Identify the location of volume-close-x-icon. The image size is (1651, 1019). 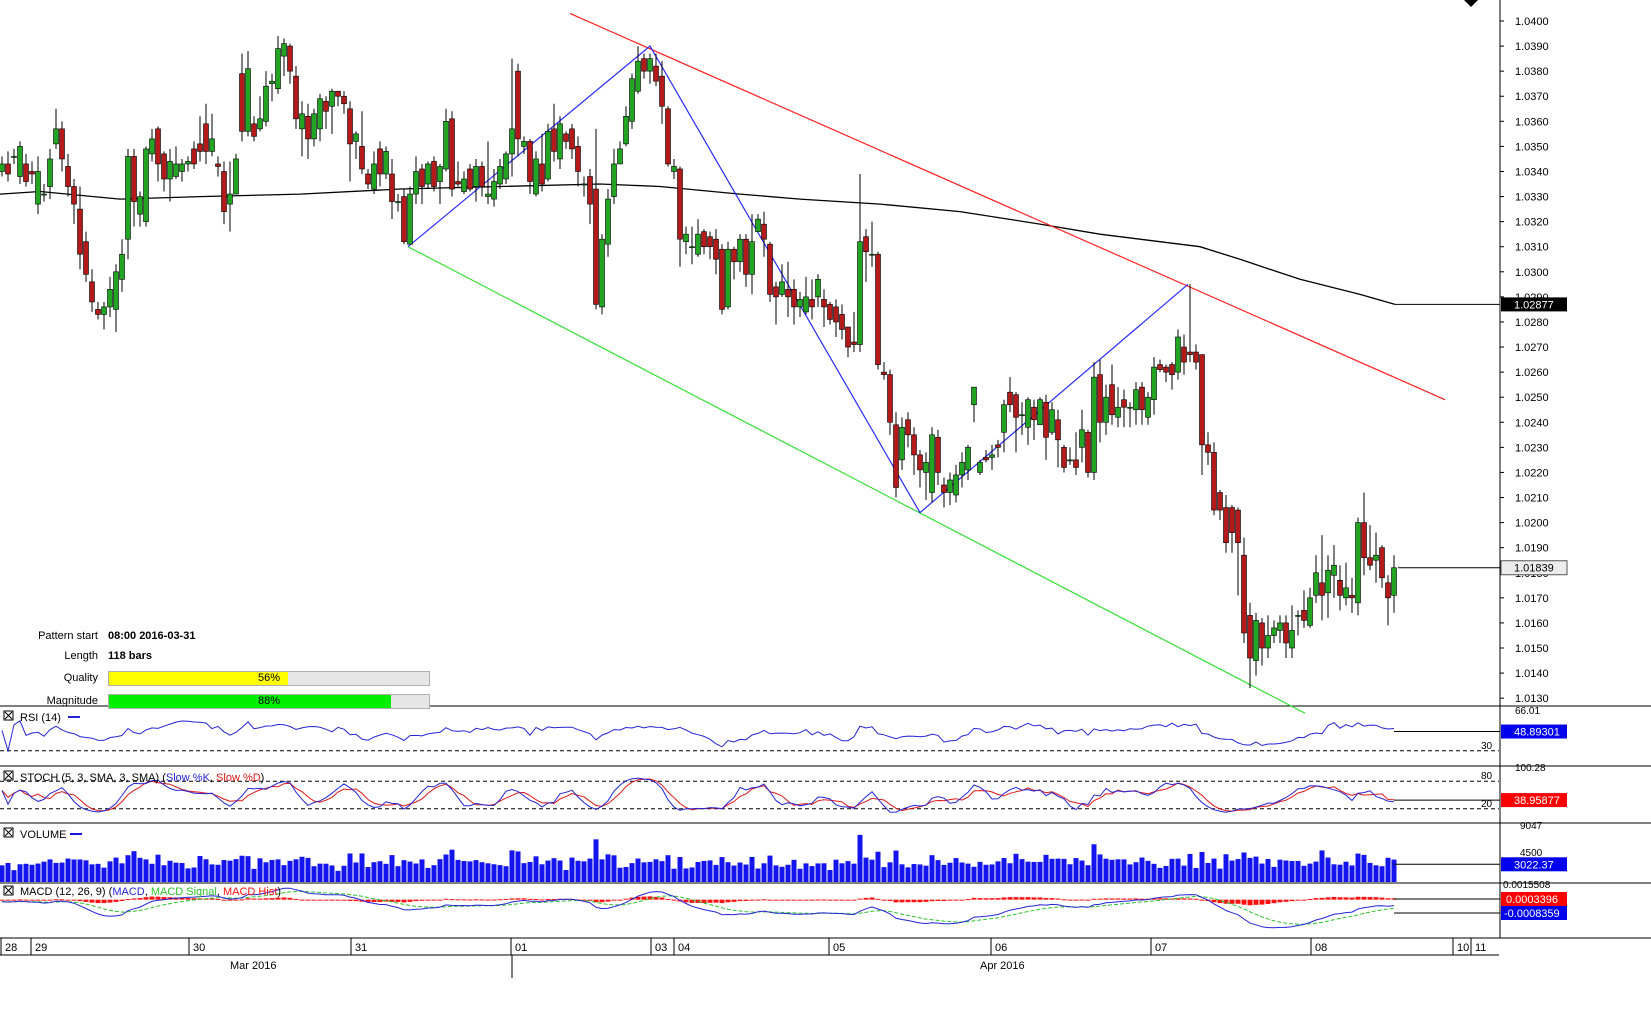
(8, 832).